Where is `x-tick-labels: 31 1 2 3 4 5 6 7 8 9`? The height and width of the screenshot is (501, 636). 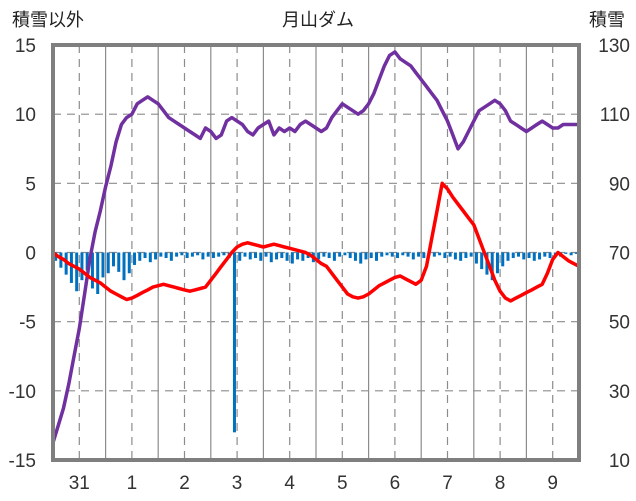 x-tick-labels: 31 1 2 3 4 5 6 7 8 9 is located at coordinates (313, 483).